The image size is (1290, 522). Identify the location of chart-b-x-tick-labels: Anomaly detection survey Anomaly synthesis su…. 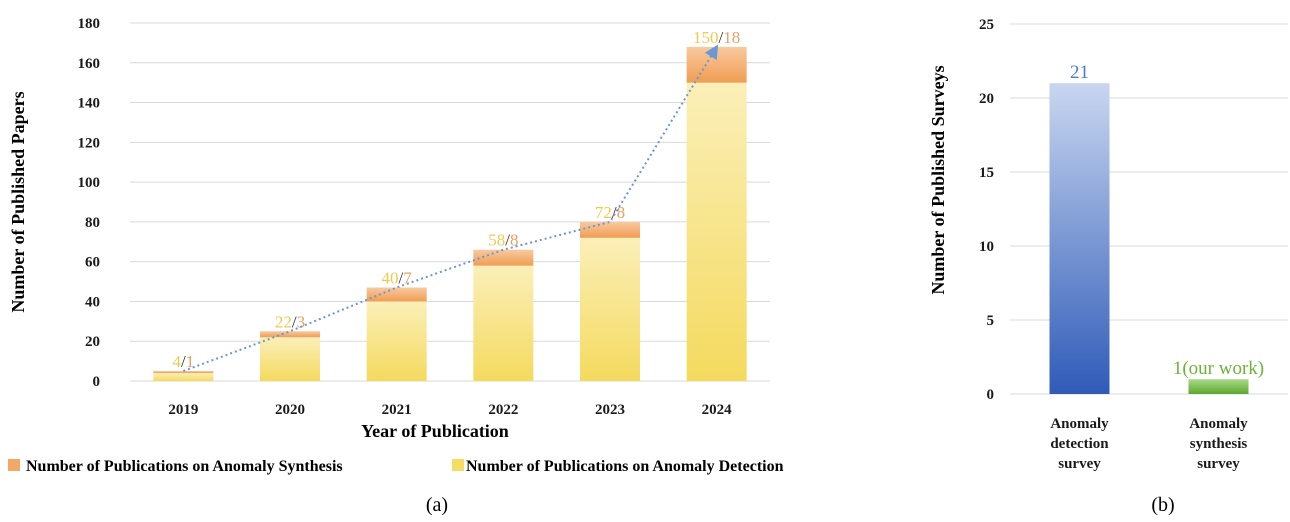
(1149, 444).